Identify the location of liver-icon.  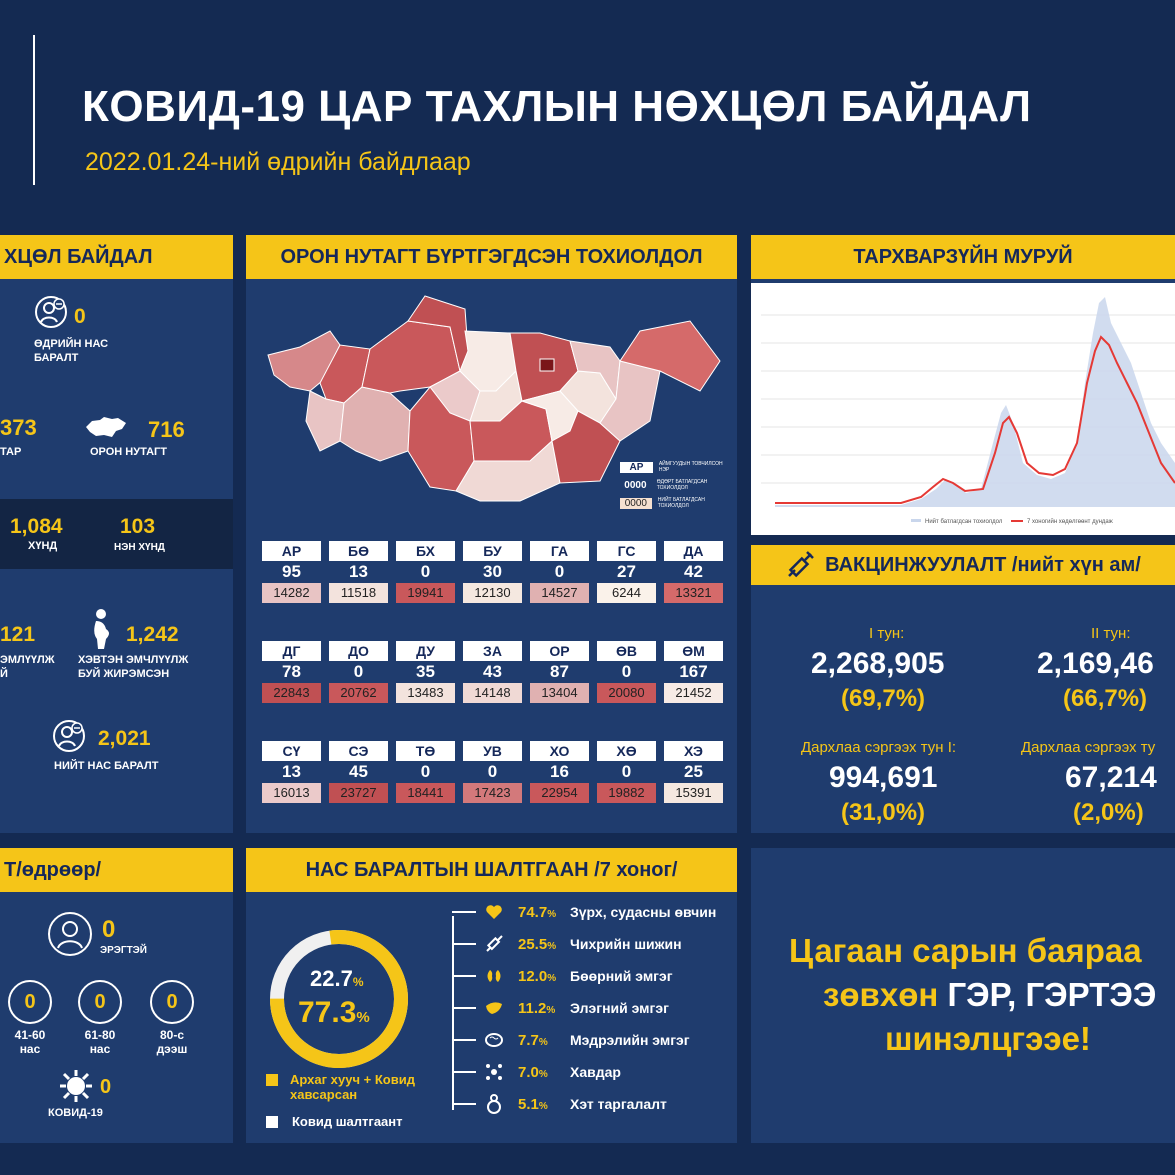
(494, 1008).